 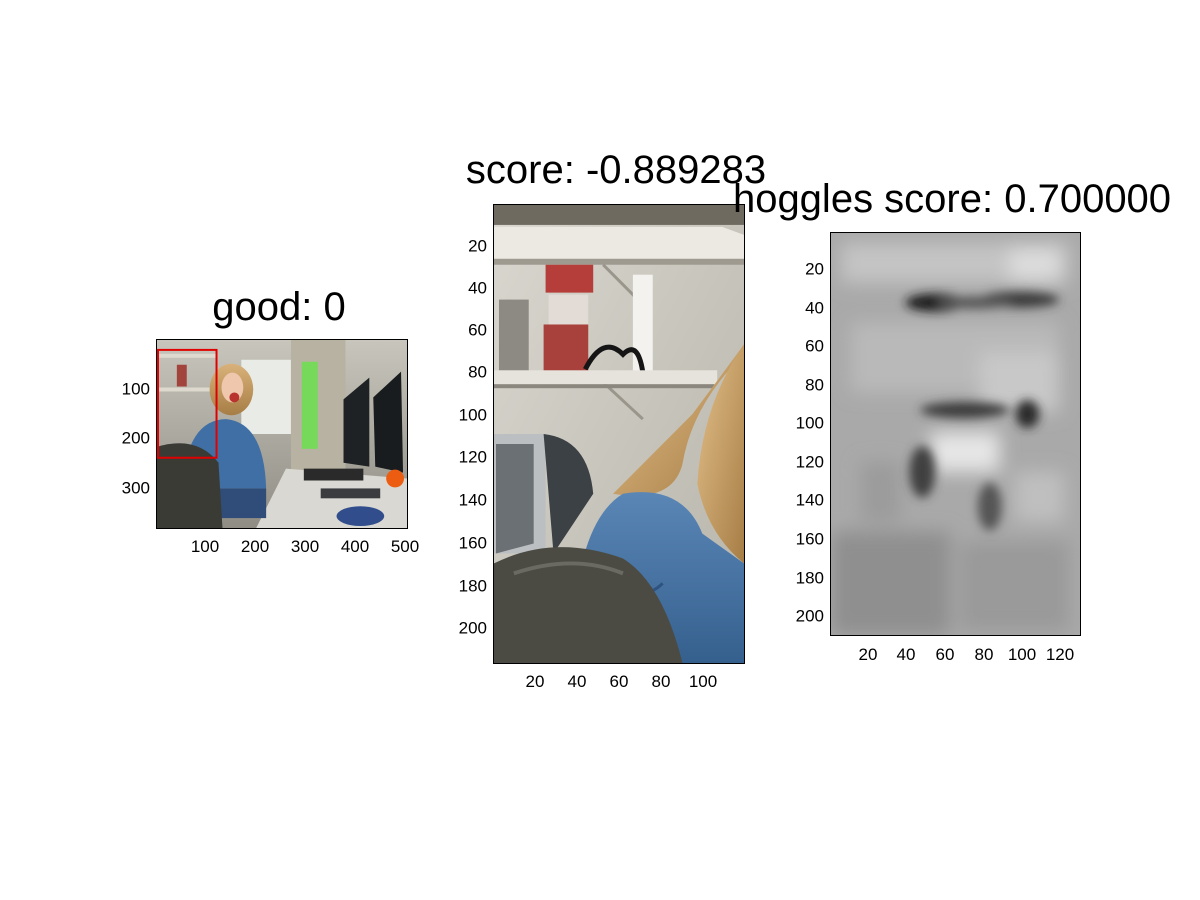 What do you see at coordinates (814, 346) in the screenshot?
I see `right-y-tick: 60` at bounding box center [814, 346].